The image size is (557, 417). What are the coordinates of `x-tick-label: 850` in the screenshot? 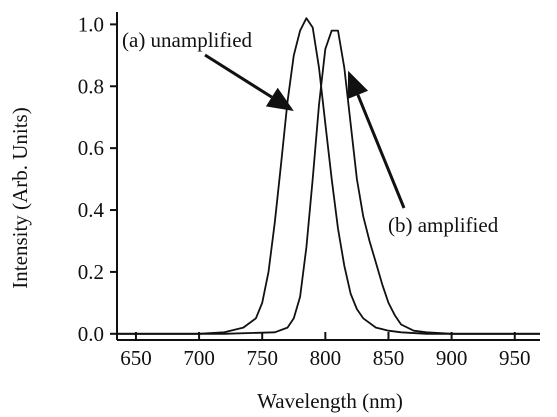 It's located at (389, 358).